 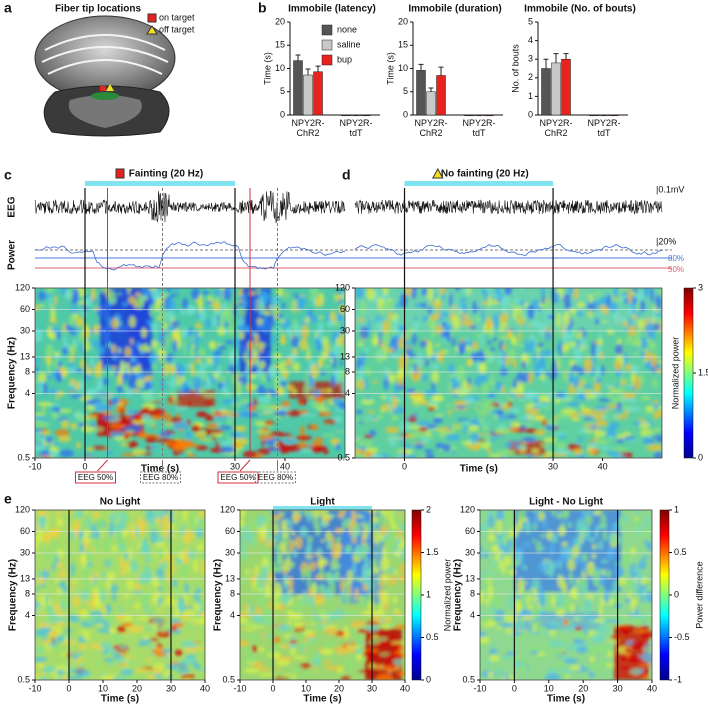 I want to click on y-tick-label: 13, so click(x=25, y=356).